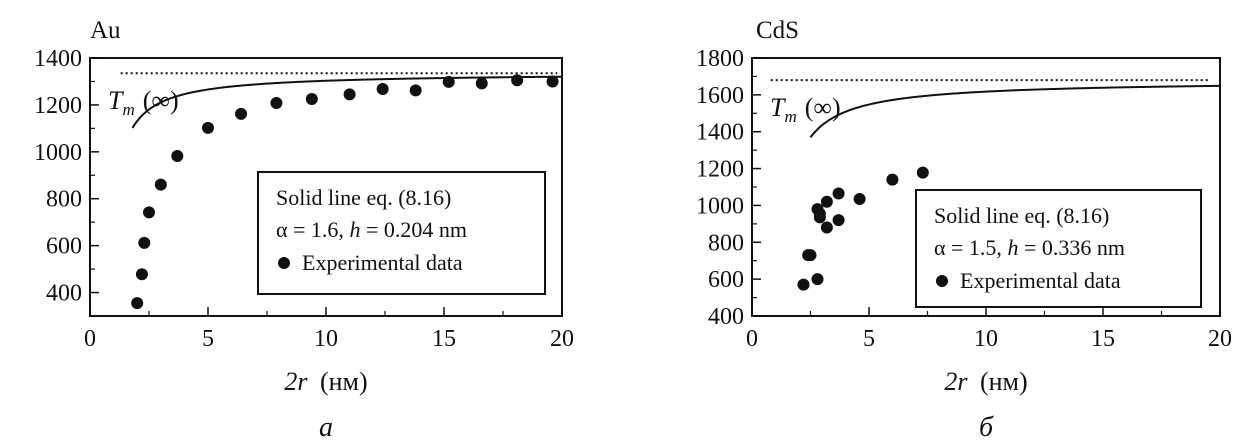  What do you see at coordinates (1071, 247) in the screenshot?
I see `legend-h-value: = 0.336 nm` at bounding box center [1071, 247].